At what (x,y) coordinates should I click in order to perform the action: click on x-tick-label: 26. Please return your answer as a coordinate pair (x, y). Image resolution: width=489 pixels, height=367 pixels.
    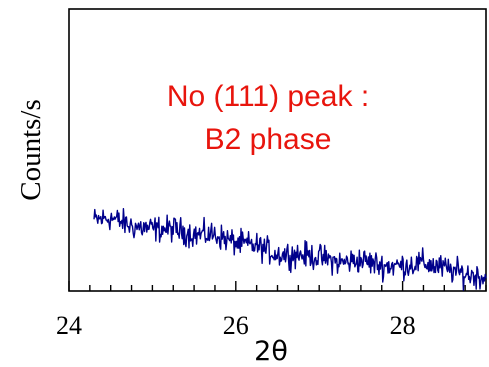
    Looking at the image, I should click on (236, 325).